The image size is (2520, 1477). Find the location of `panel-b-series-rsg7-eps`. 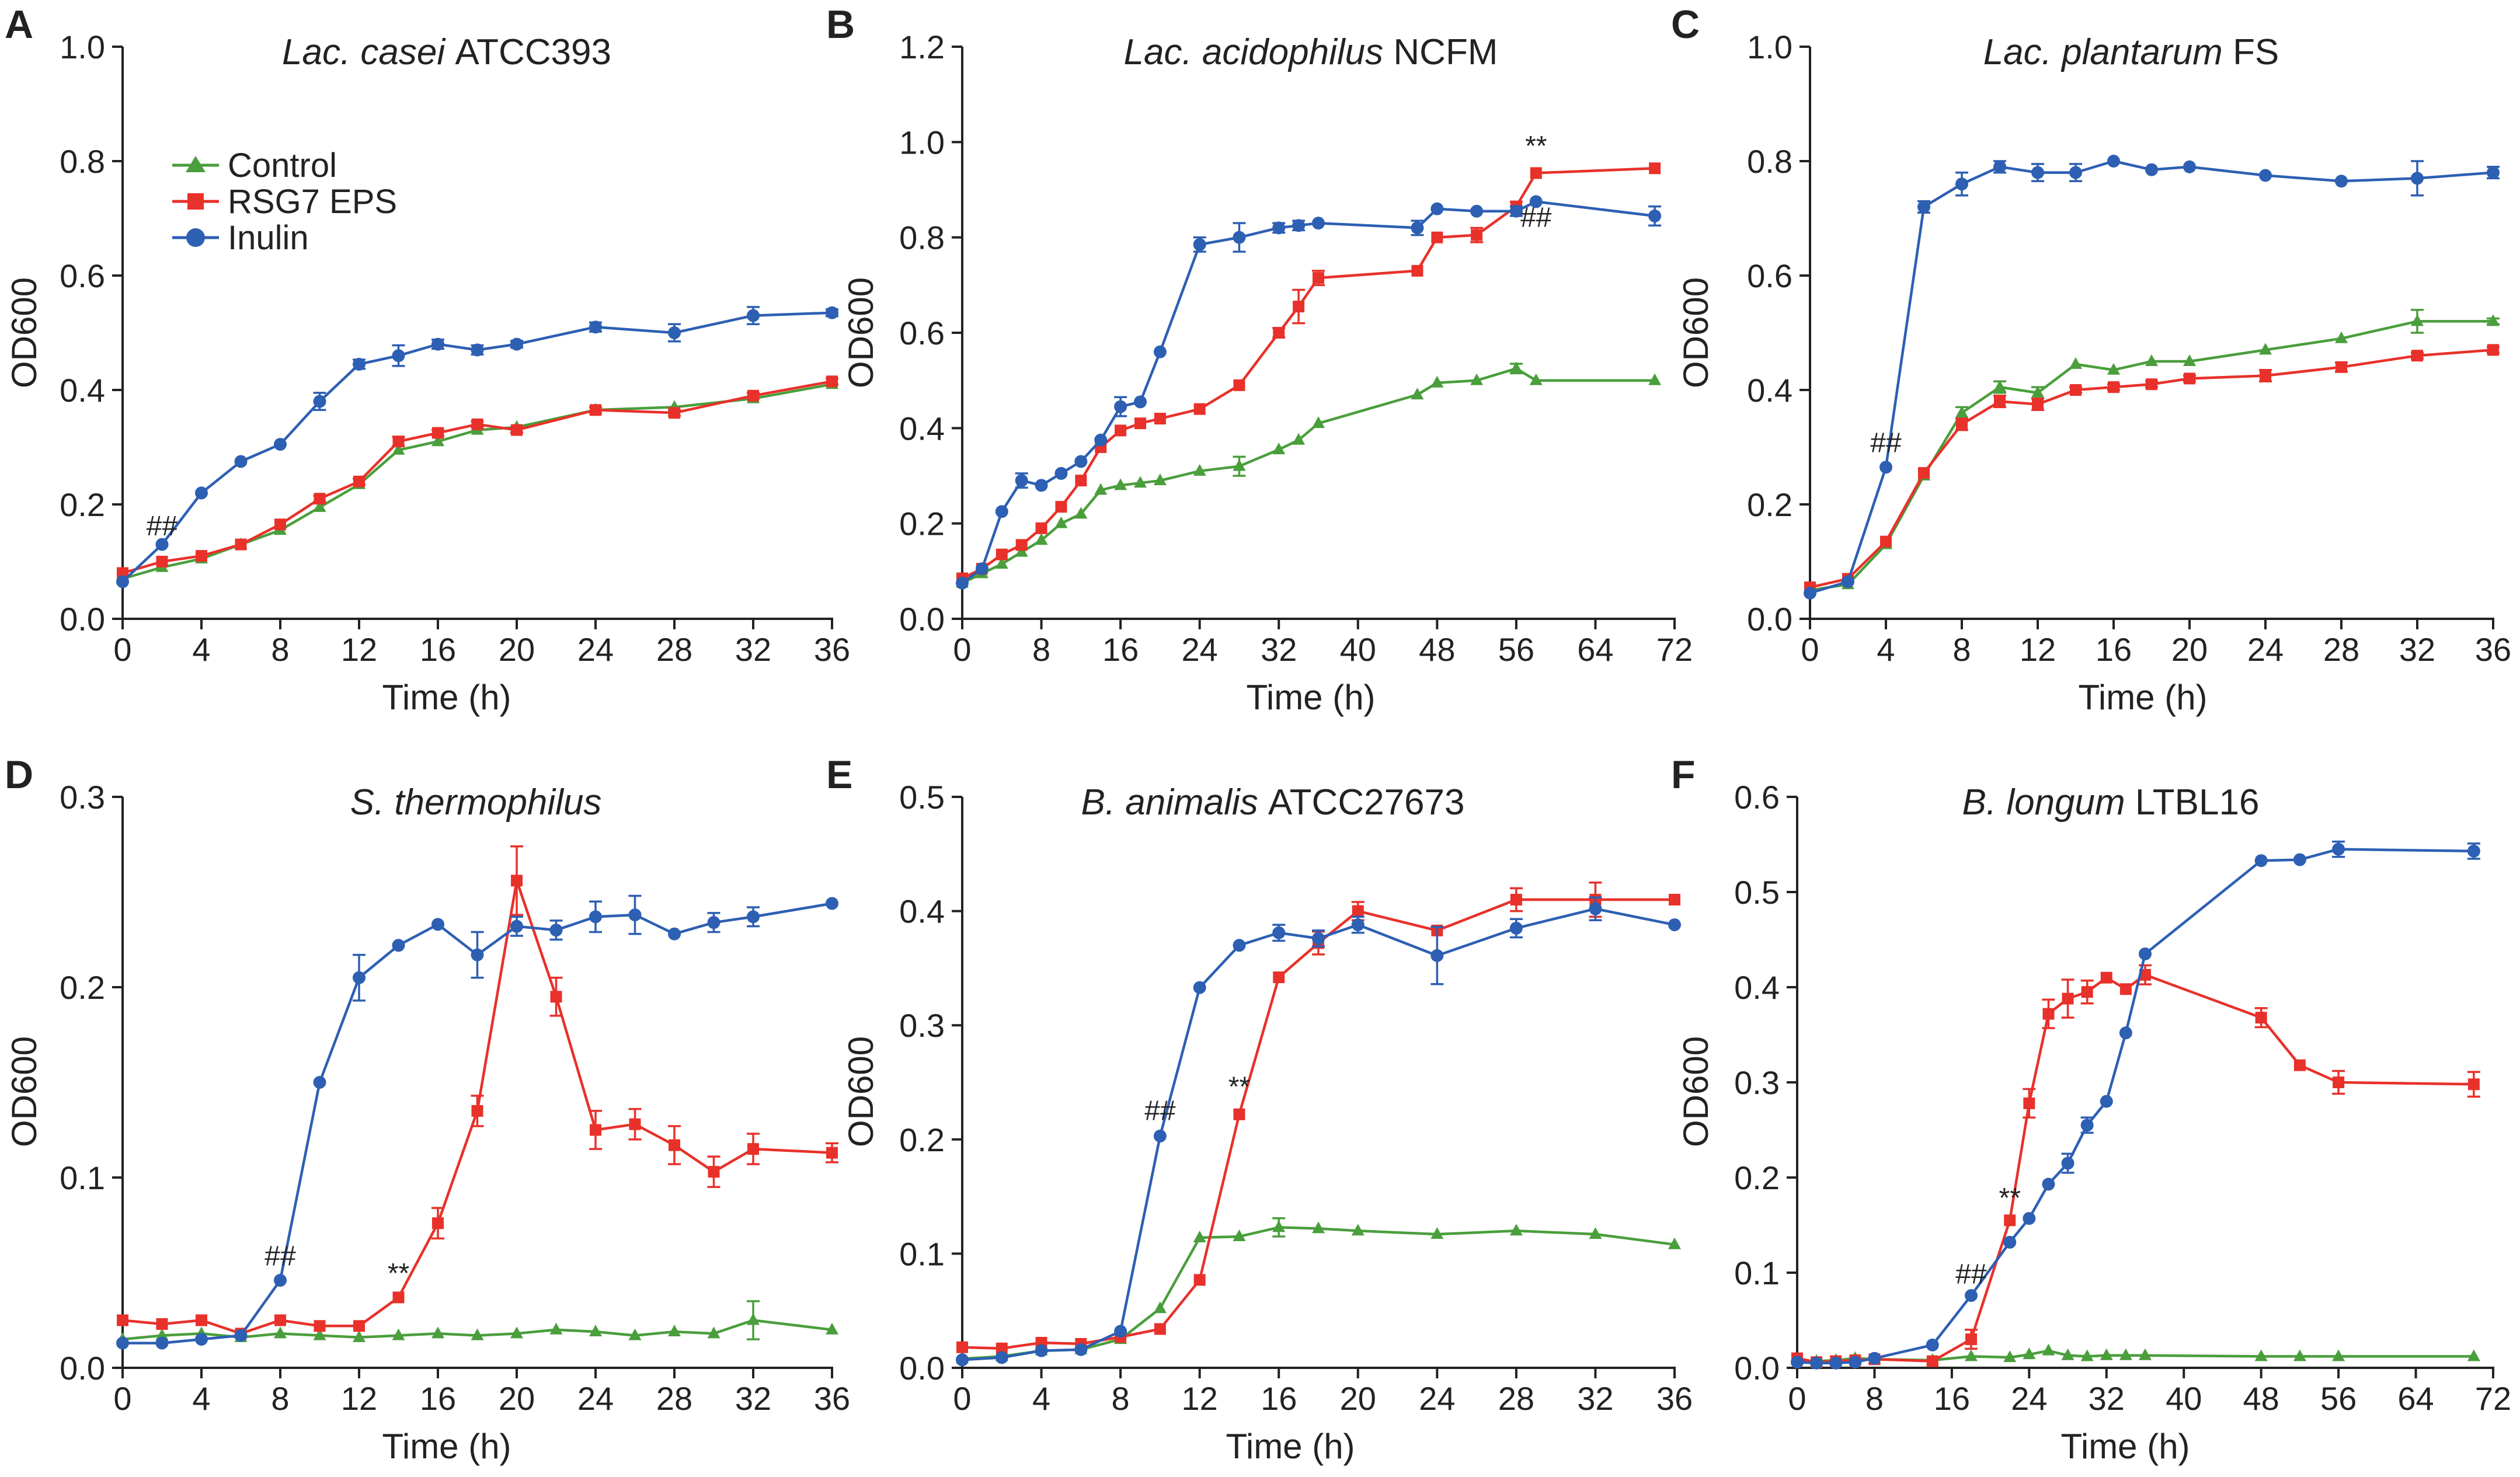

panel-b-series-rsg7-eps is located at coordinates (1308, 373).